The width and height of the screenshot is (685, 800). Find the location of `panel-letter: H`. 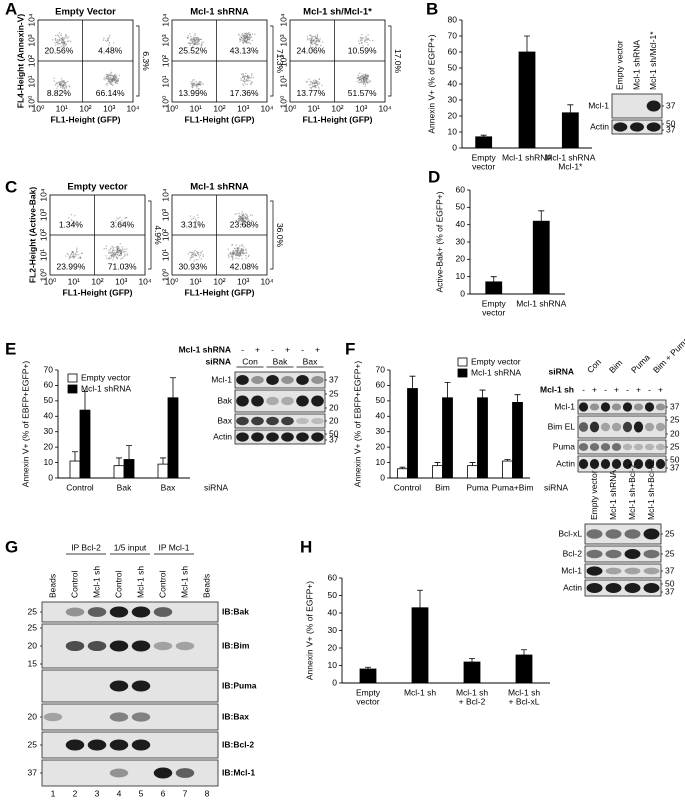

panel-letter: H is located at coordinates (306, 546).